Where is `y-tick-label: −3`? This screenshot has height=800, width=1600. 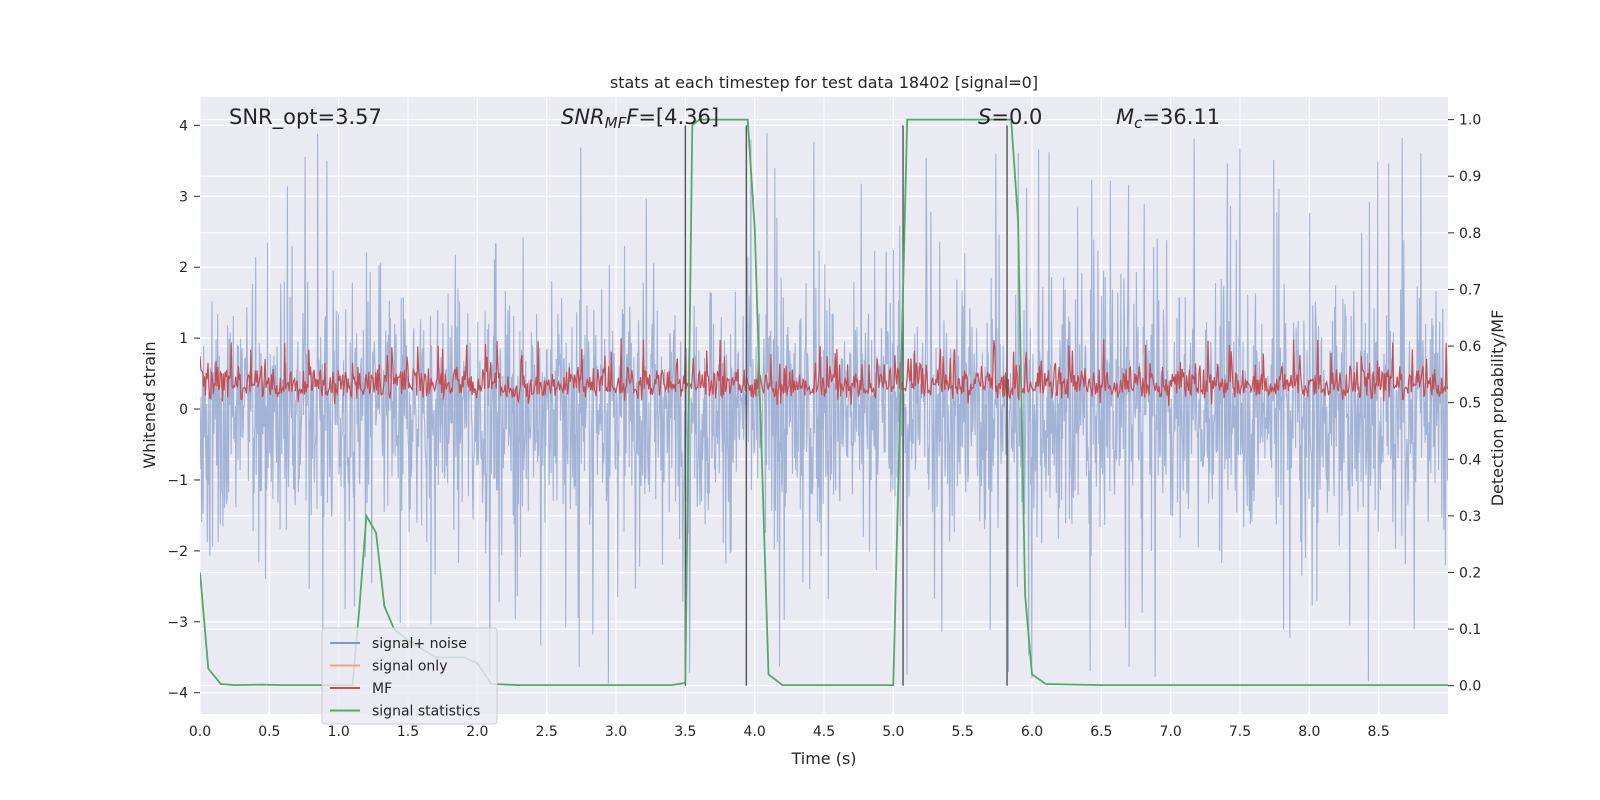 y-tick-label: −3 is located at coordinates (177, 623).